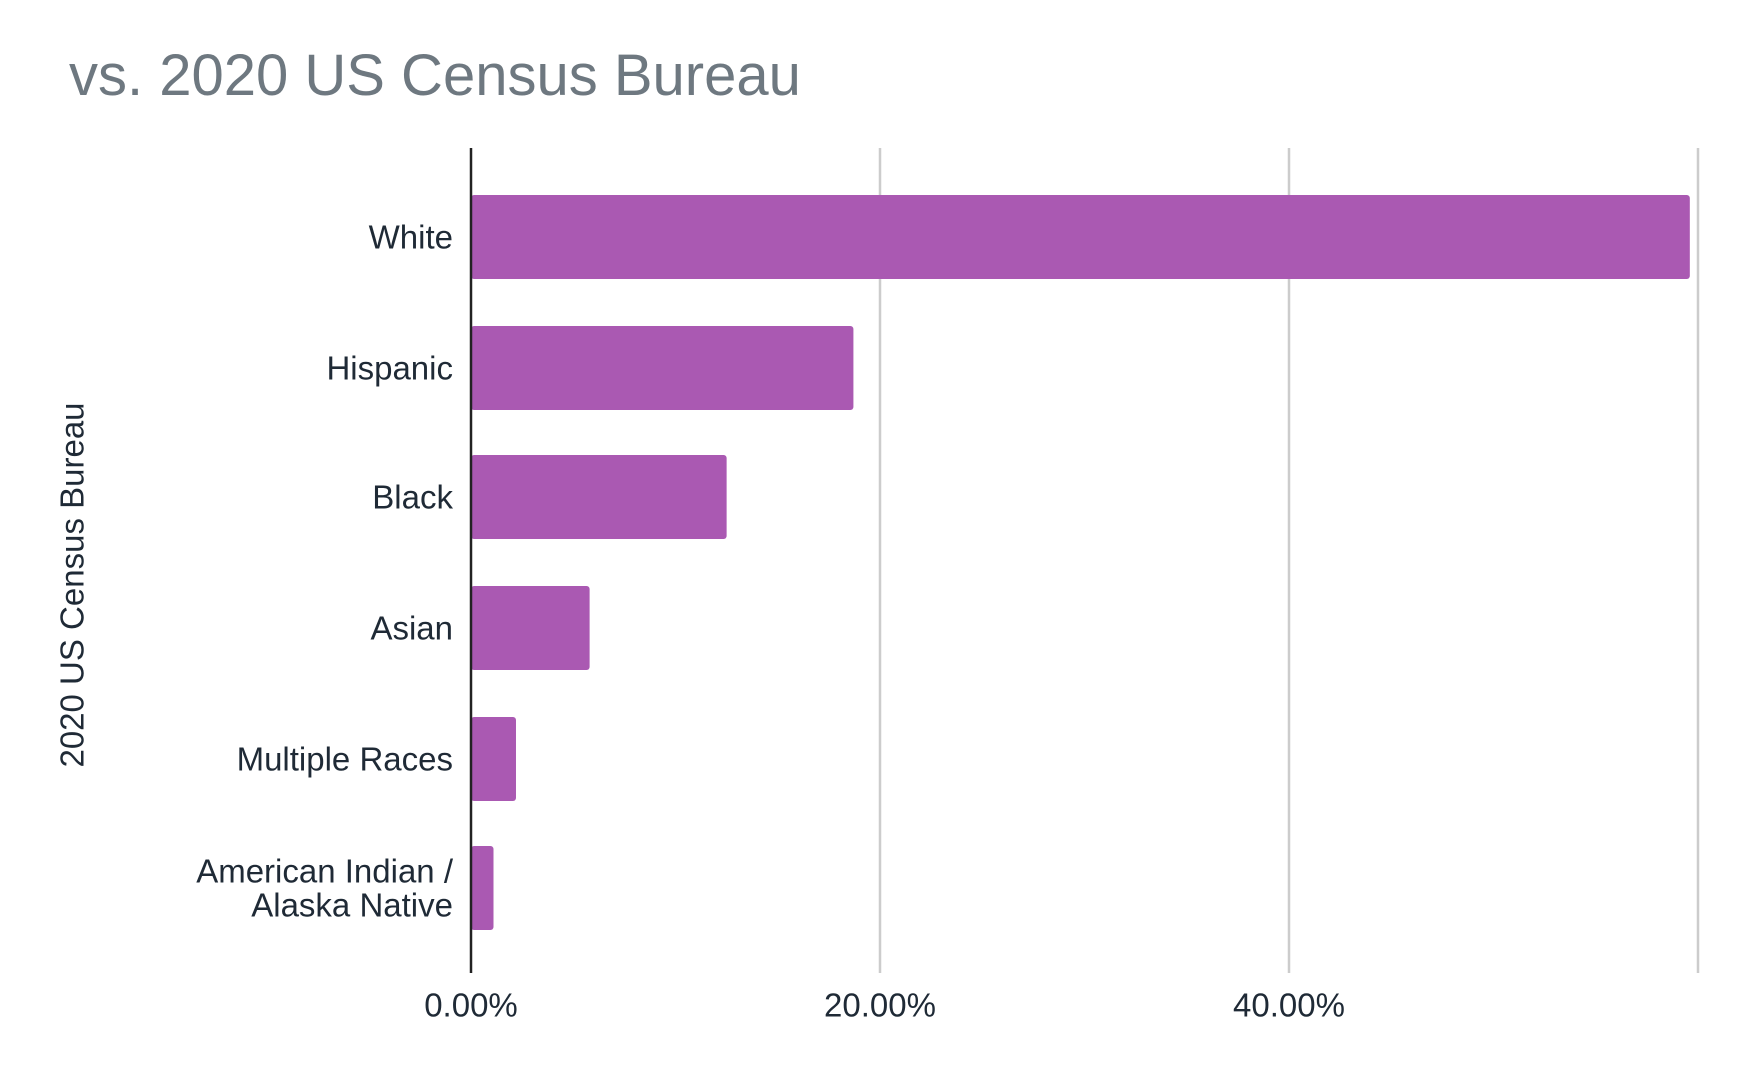 The image size is (1748, 1080). Describe the element at coordinates (471, 1005) in the screenshot. I see `x-tick-label-0: 0.00%` at that location.